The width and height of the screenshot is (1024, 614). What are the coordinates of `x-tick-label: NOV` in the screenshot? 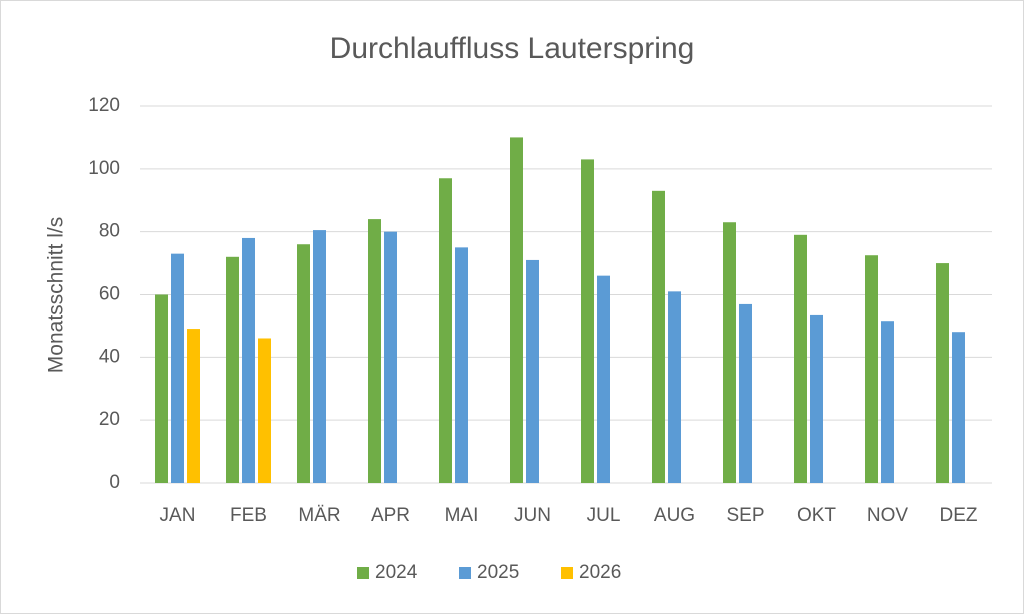 It's located at (888, 515).